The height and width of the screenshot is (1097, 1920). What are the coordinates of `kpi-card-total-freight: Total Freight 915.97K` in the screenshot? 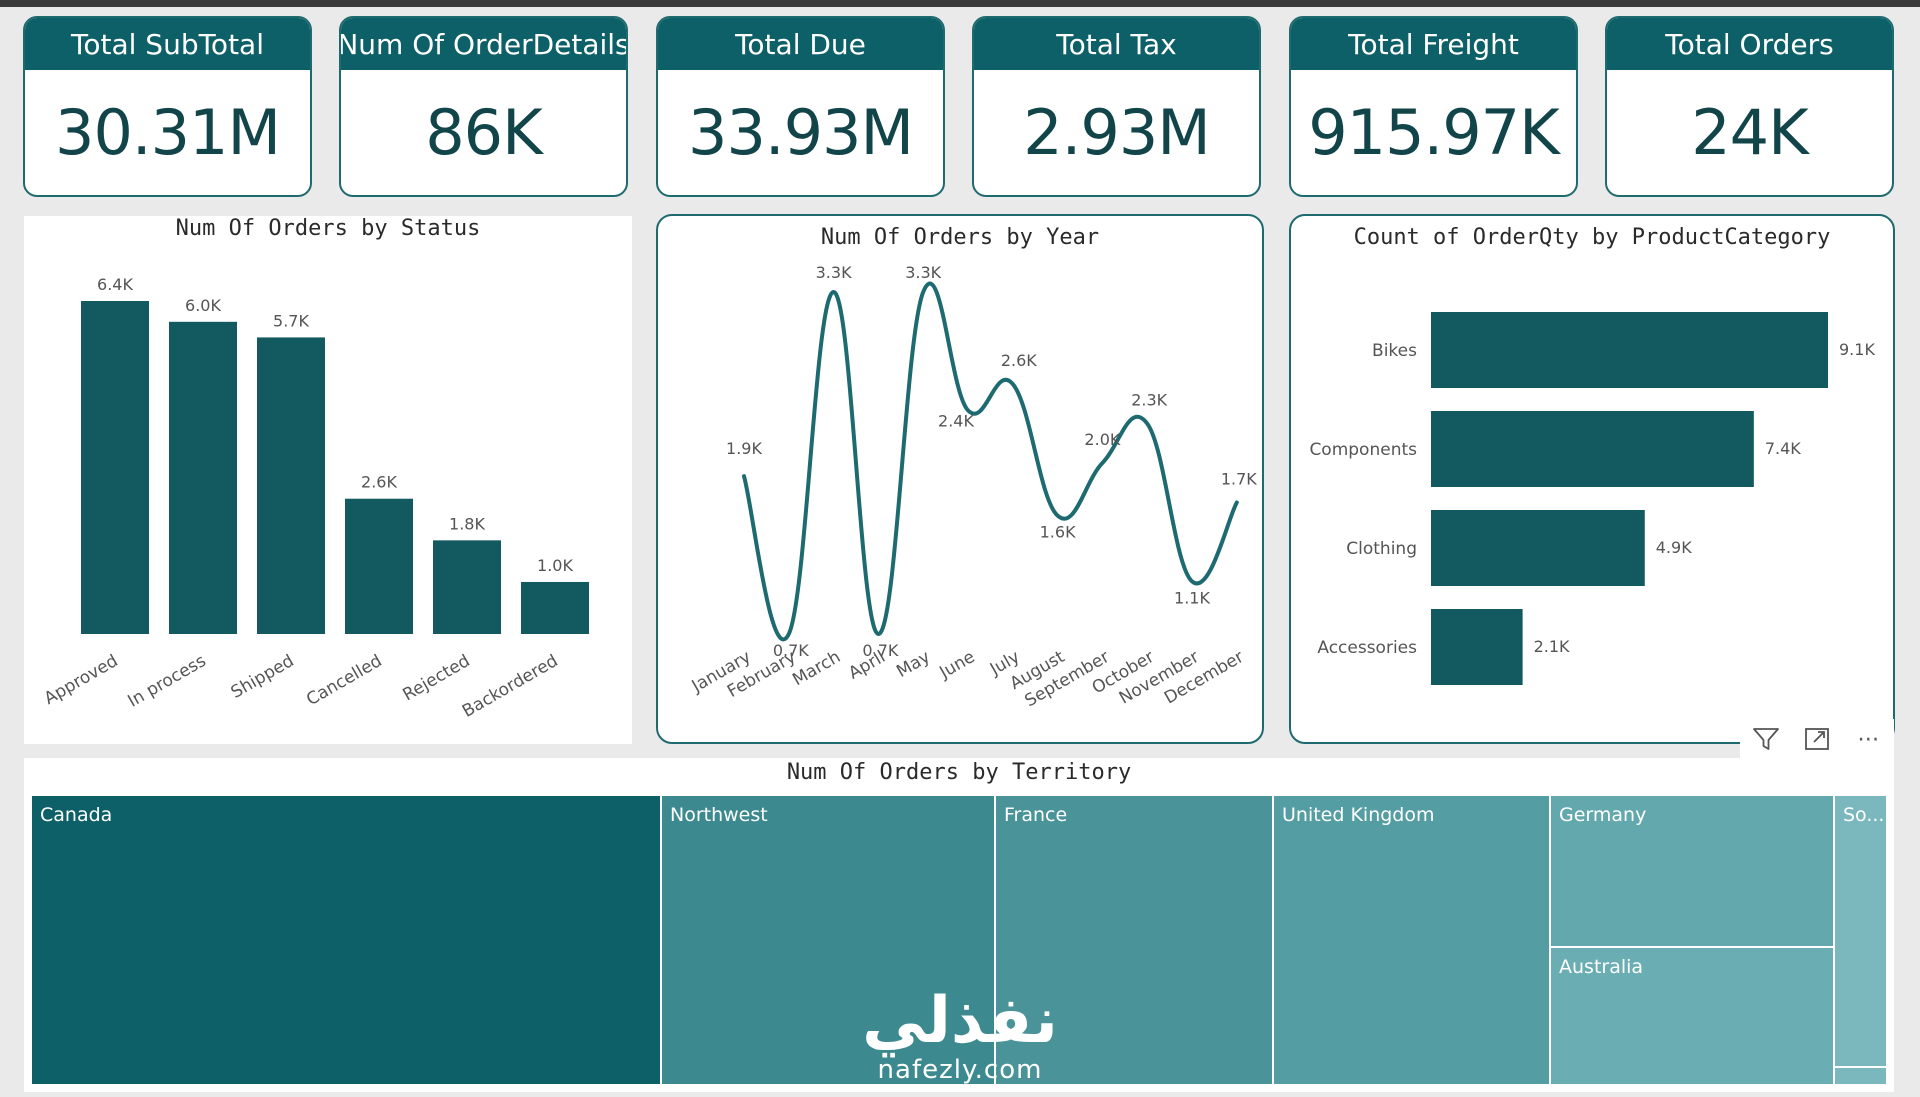 It's located at (1433, 106).